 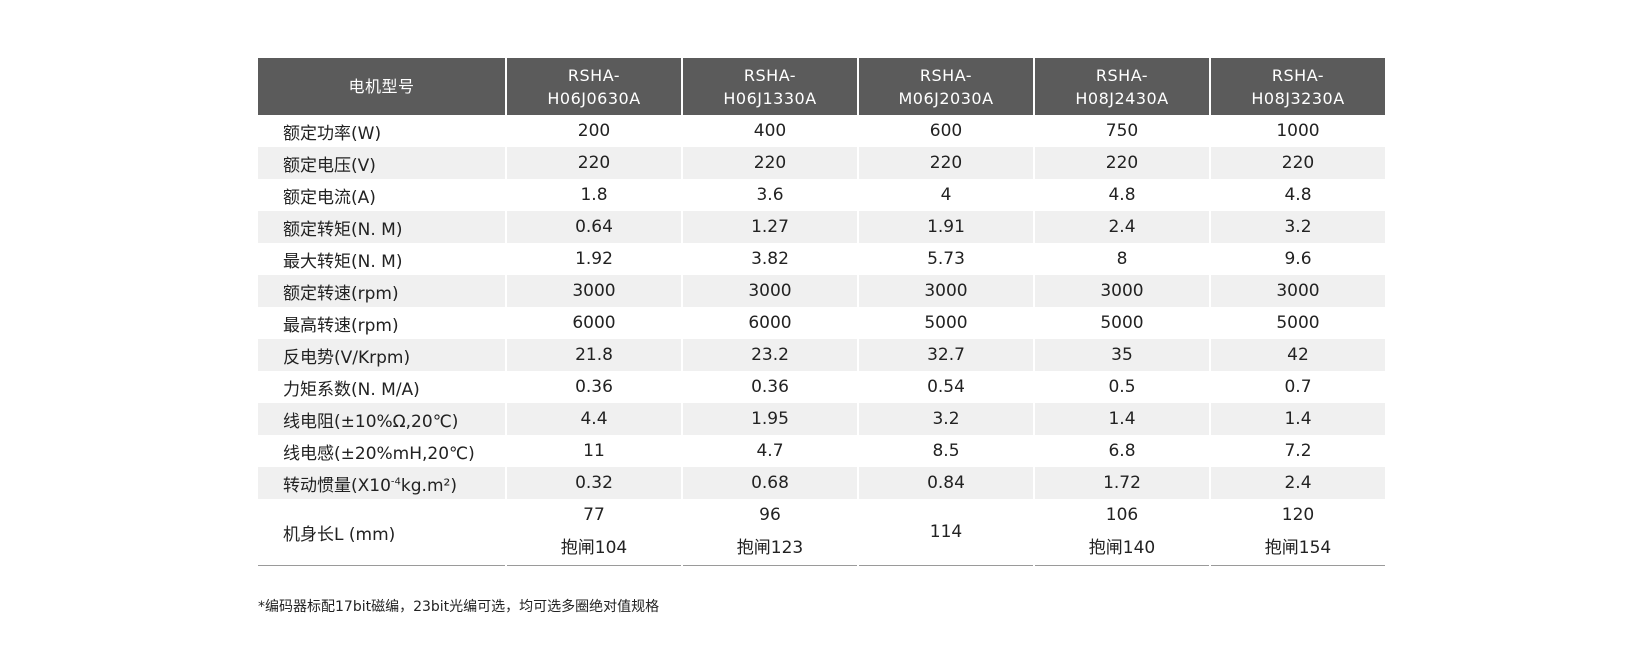 I want to click on table-cell: 96 抱闸123, so click(x=770, y=532).